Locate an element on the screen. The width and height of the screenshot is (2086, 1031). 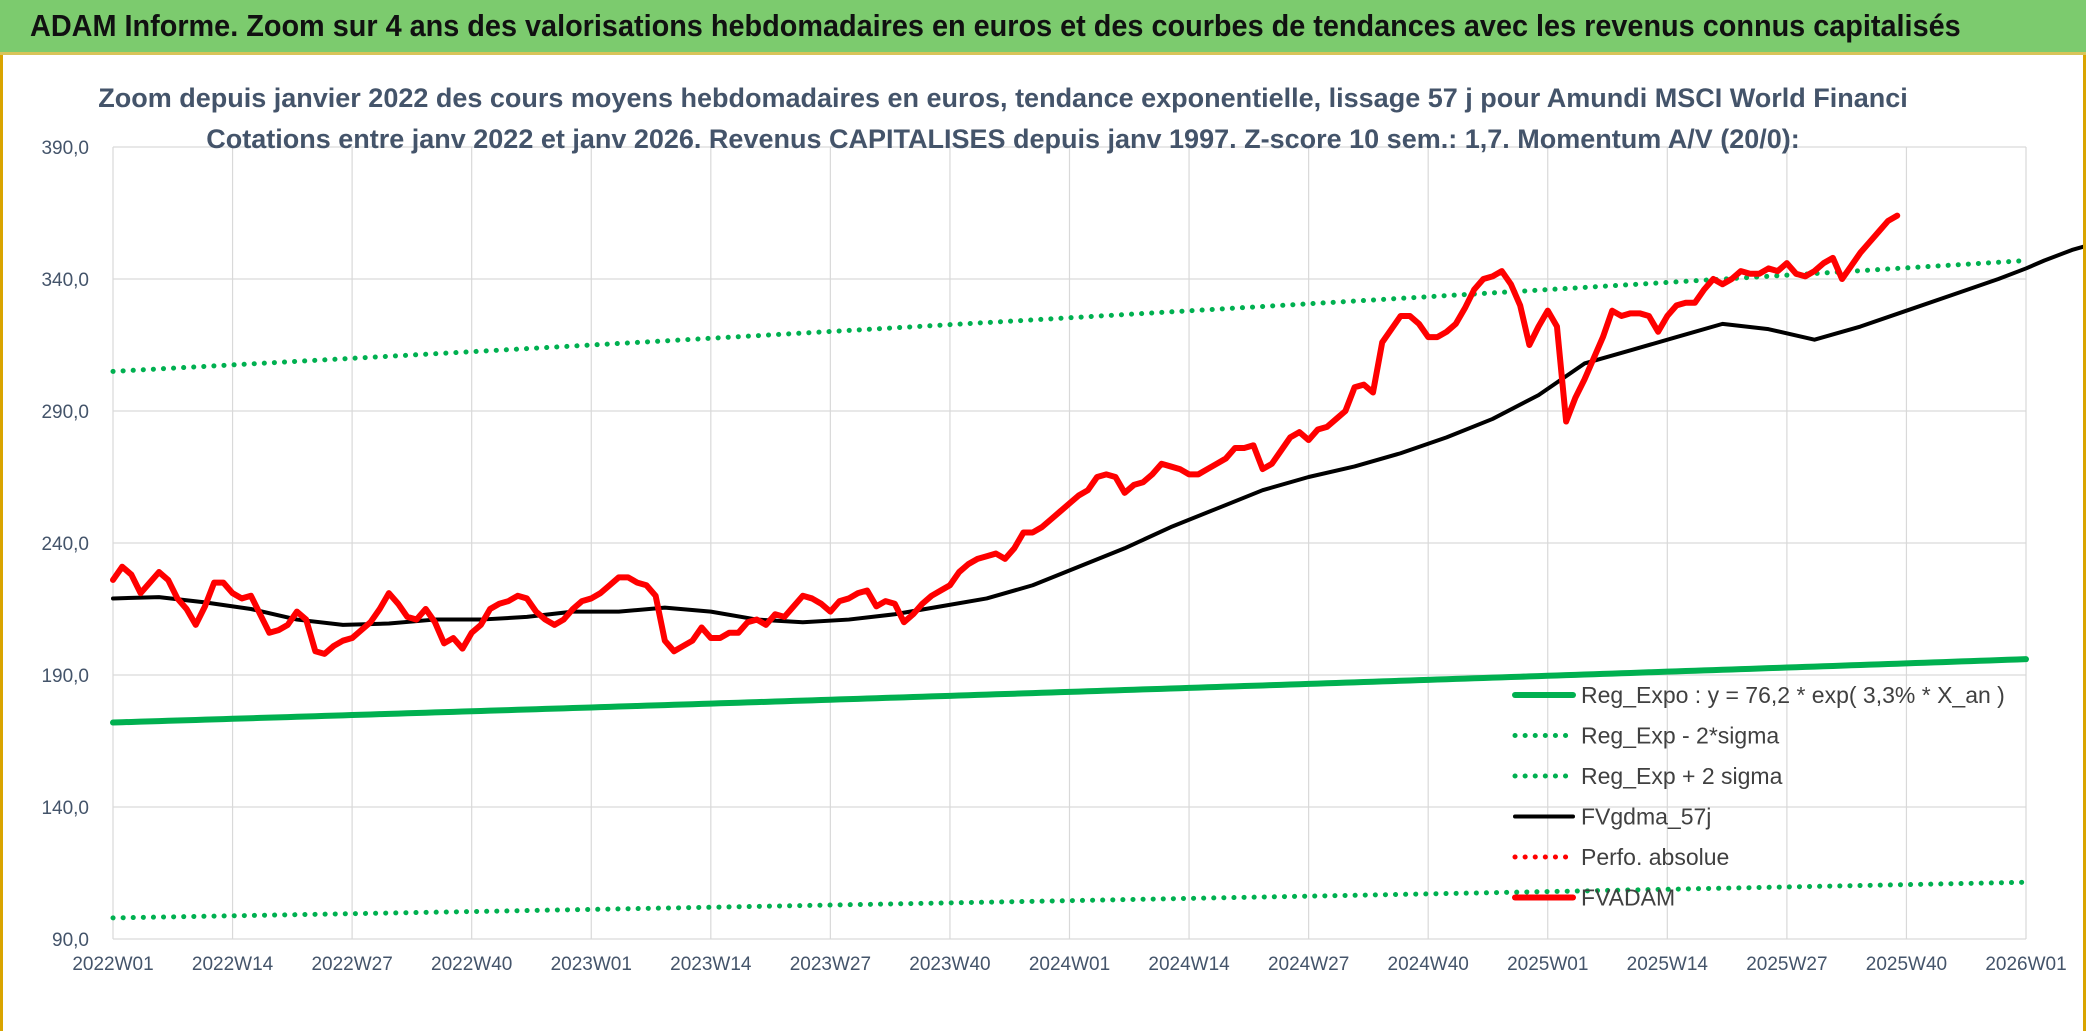
legend-label: Perfo. absolue is located at coordinates (1655, 857).